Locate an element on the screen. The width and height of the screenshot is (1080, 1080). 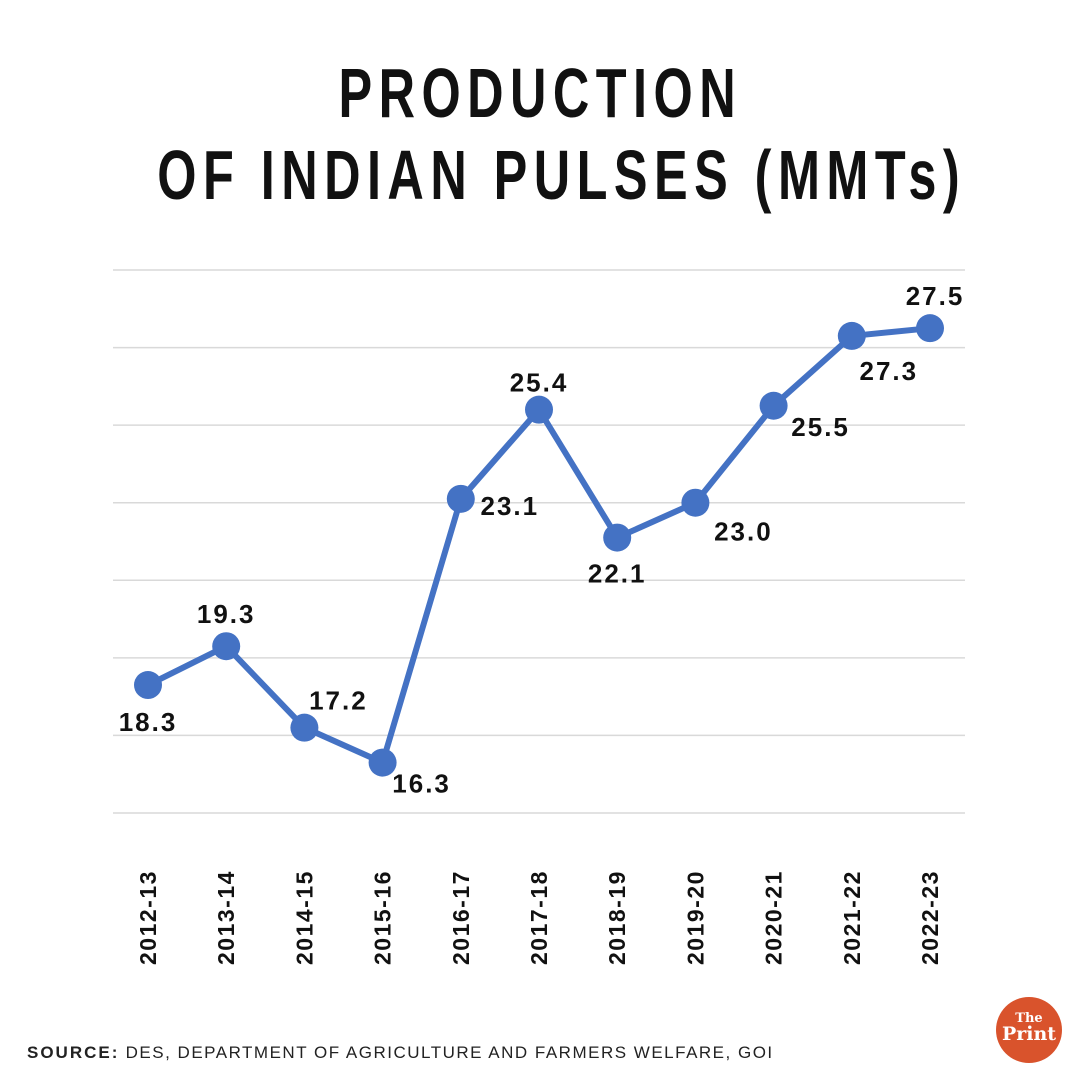
data-label: 25.5 is located at coordinates (820, 427).